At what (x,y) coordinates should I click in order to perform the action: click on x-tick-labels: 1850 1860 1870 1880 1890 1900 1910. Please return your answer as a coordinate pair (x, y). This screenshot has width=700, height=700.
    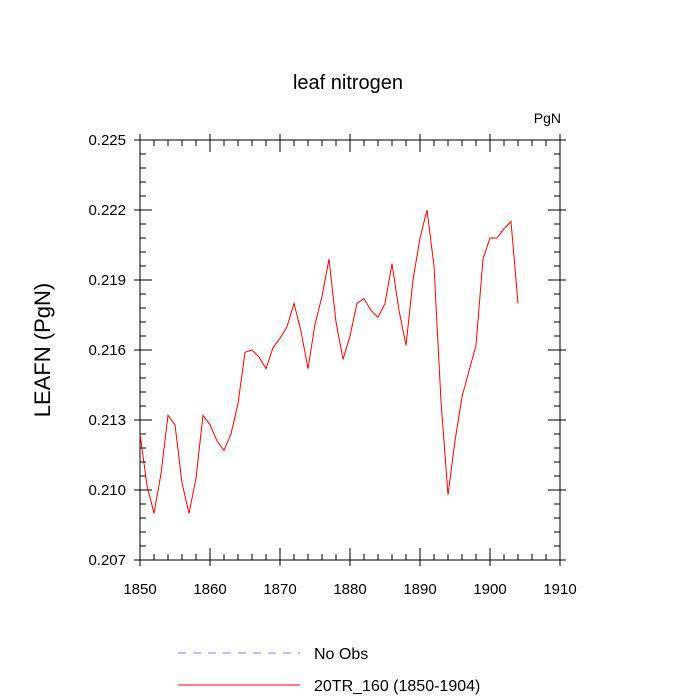
    Looking at the image, I should click on (349, 589).